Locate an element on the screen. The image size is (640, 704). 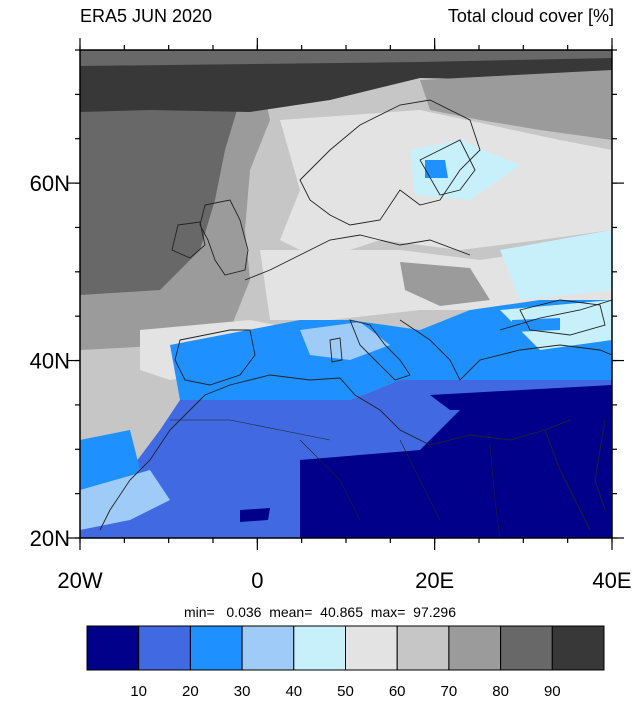
colorbar-label: 30 is located at coordinates (242, 691).